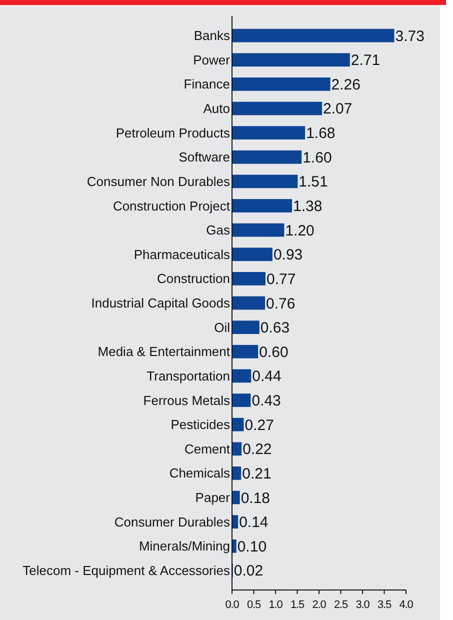 This screenshot has width=453, height=620. I want to click on x-tick-label: 1.5, so click(297, 605).